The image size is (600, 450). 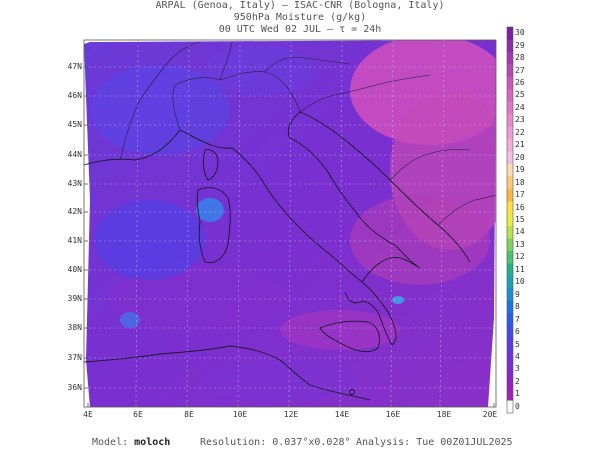 I want to click on colorbar-label: 3, so click(x=517, y=369).